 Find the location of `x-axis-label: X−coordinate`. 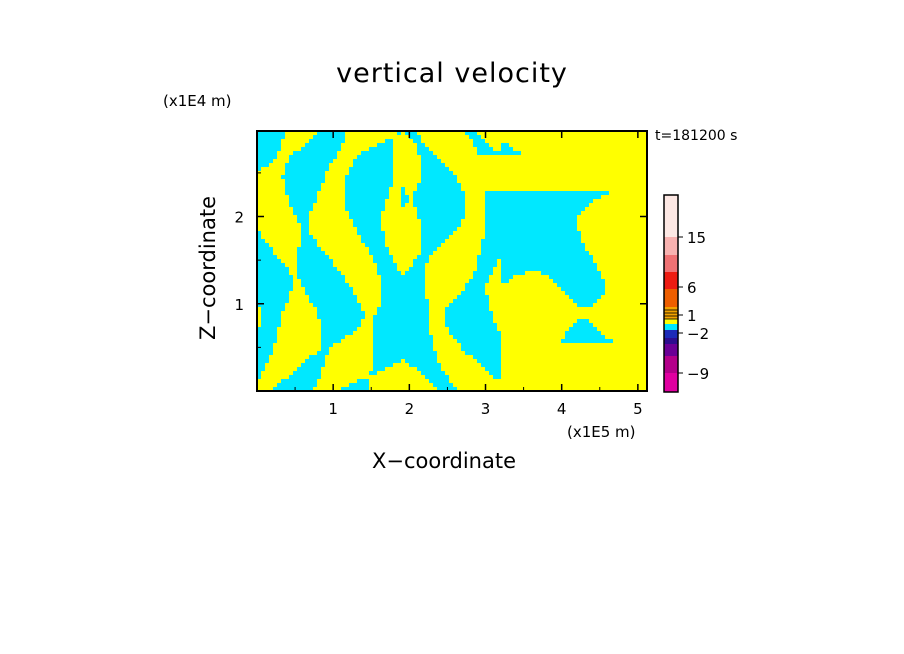

x-axis-label: X−coordinate is located at coordinates (444, 461).